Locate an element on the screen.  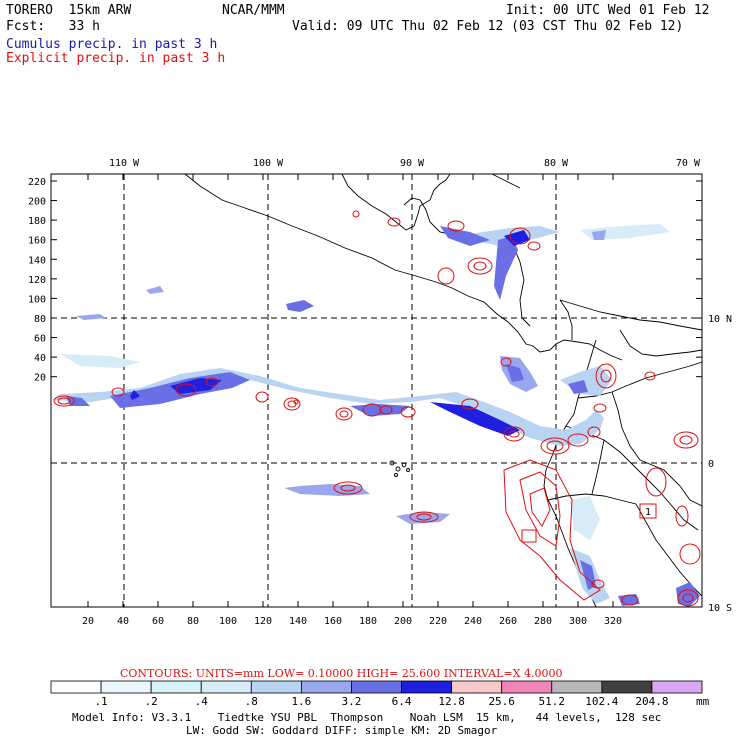
center-label: NCAR/MMM is located at coordinates (253, 10).